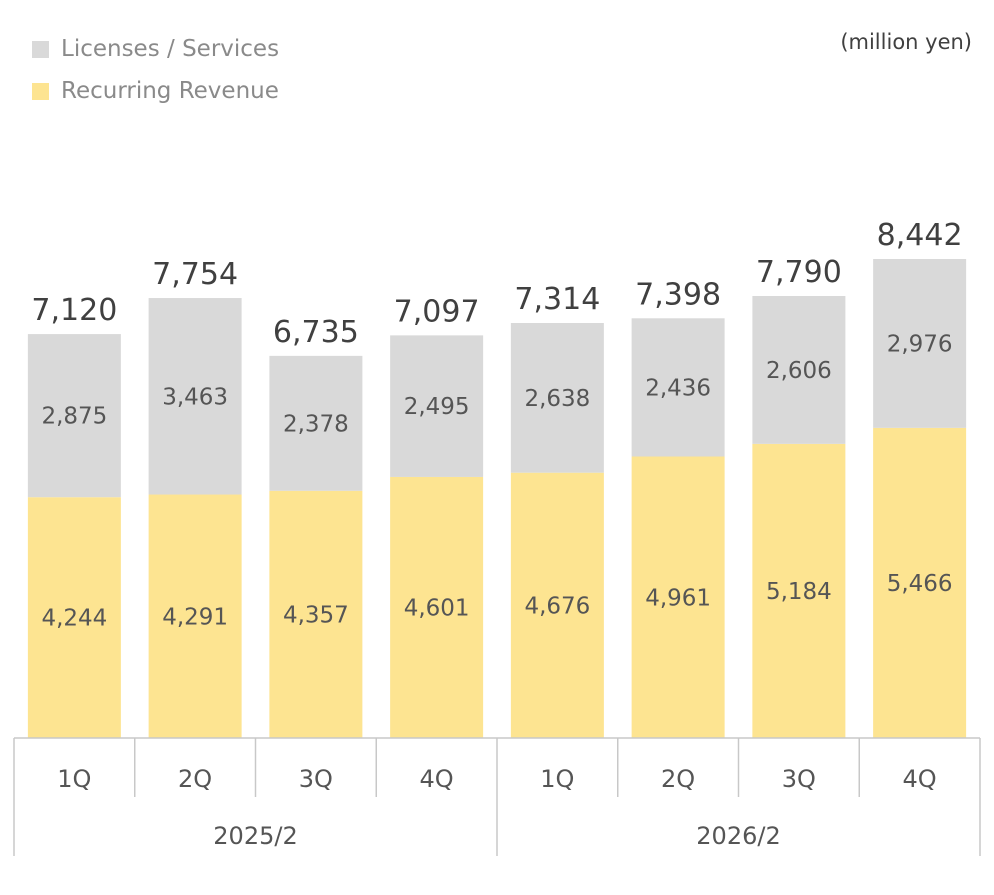 The height and width of the screenshot is (895, 994). Describe the element at coordinates (906, 42) in the screenshot. I see `unit-label: (million yen)` at that location.